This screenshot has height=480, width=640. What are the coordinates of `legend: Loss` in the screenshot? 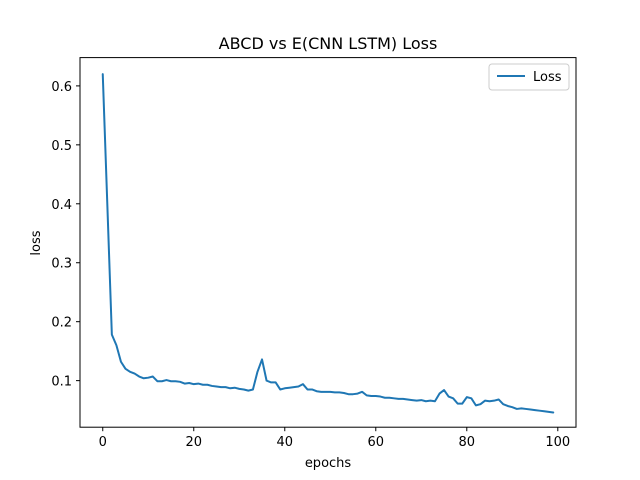 It's located at (529, 77).